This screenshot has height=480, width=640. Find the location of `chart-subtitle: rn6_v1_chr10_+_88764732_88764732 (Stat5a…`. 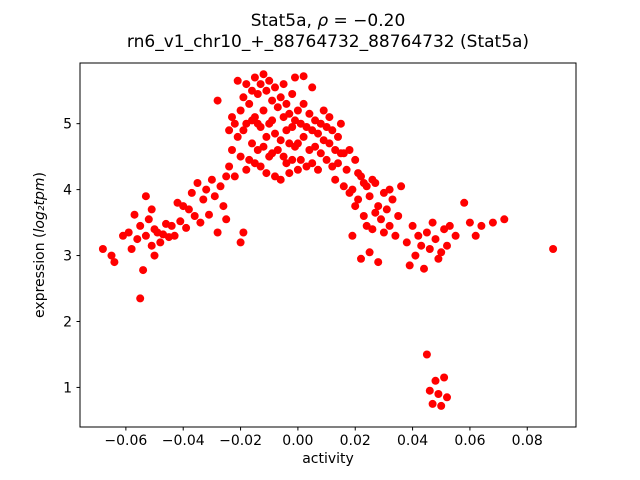

chart-subtitle: rn6_v1_chr10_+_88764732_88764732 (Stat5a… is located at coordinates (328, 42).